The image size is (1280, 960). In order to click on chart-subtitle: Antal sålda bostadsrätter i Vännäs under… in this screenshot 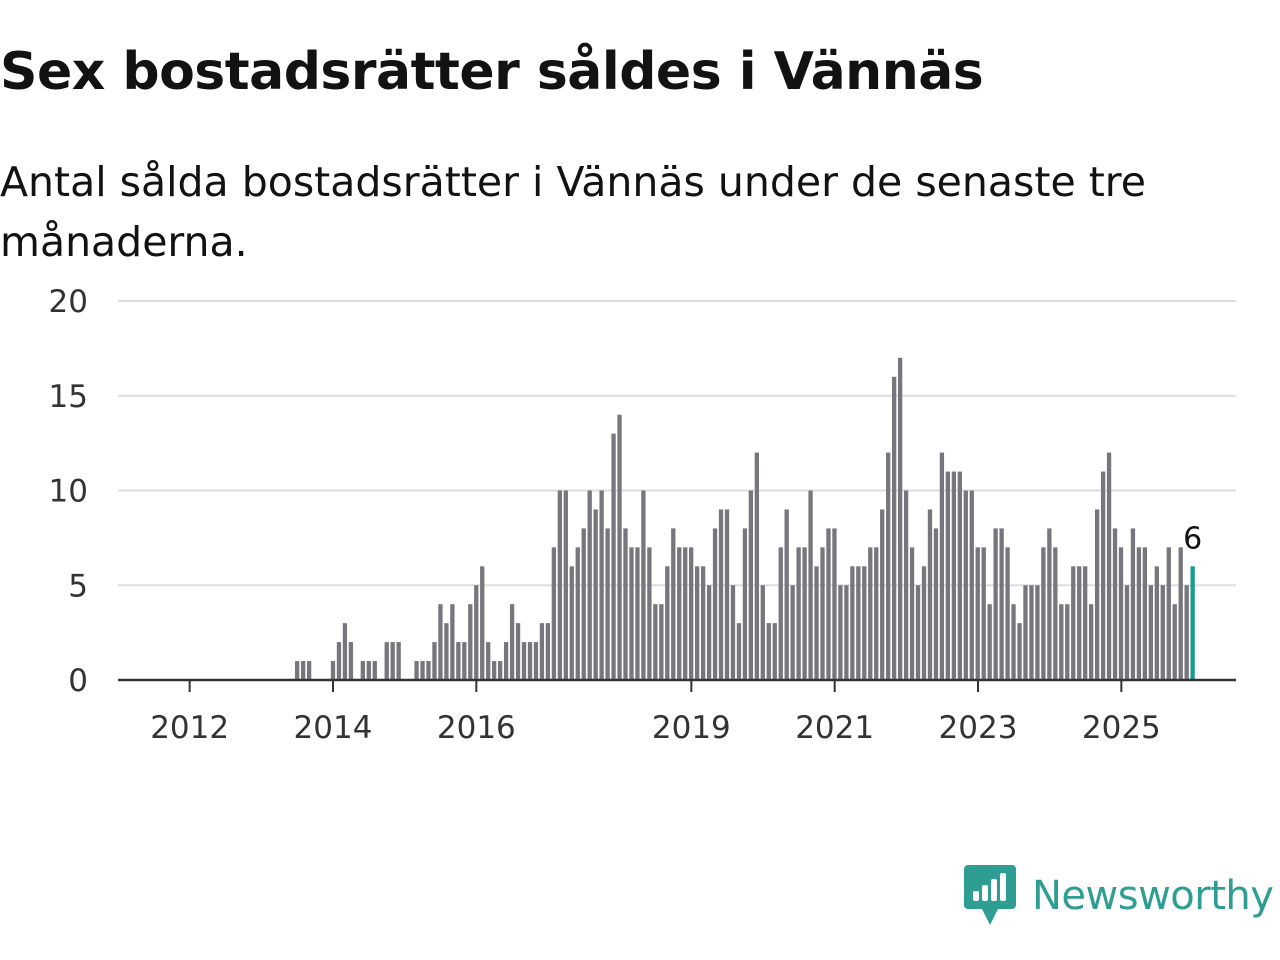, I will do `click(573, 212)`.